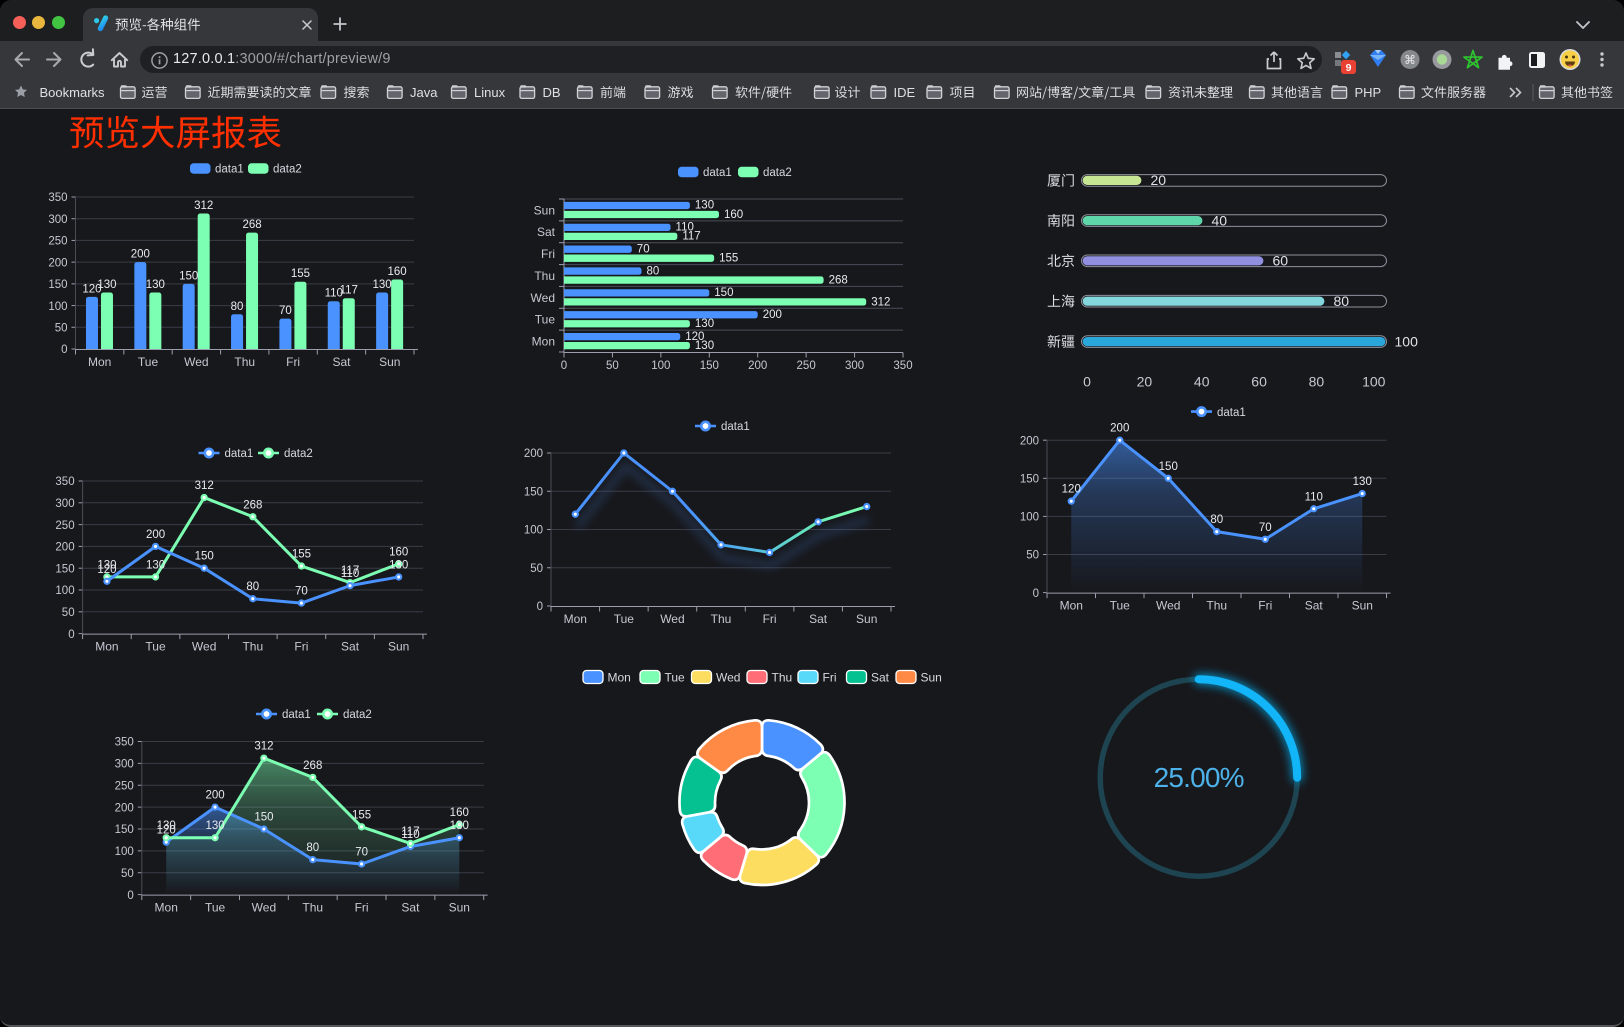 The height and width of the screenshot is (1027, 1624). What do you see at coordinates (1199, 777) in the screenshot?
I see `svg-text: 25.00%` at bounding box center [1199, 777].